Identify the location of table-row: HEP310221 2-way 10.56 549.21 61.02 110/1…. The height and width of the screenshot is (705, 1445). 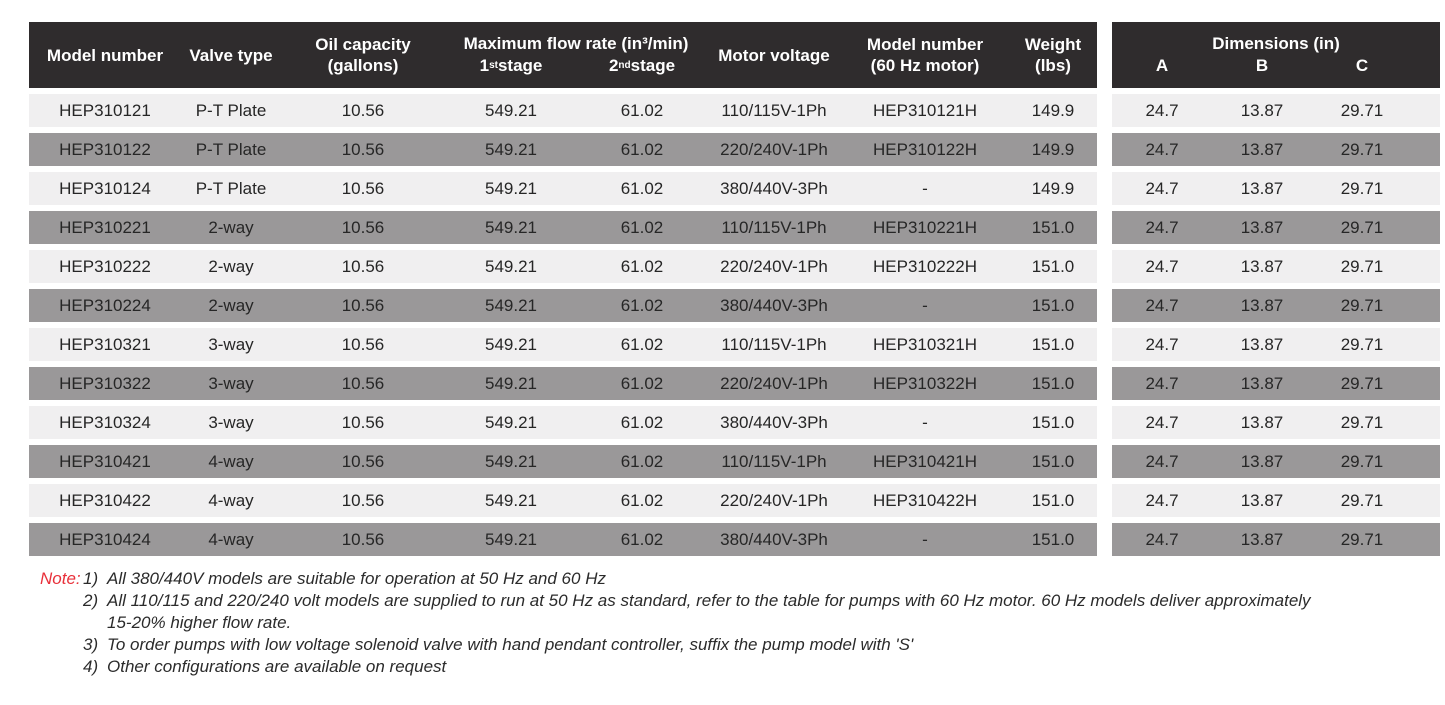
(563, 227).